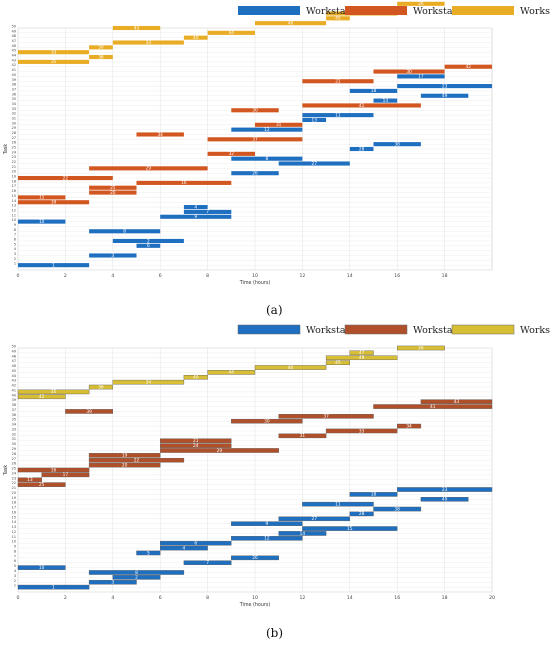 The height and width of the screenshot is (646, 550). I want to click on y-tick-label: 41, so click(14, 70).